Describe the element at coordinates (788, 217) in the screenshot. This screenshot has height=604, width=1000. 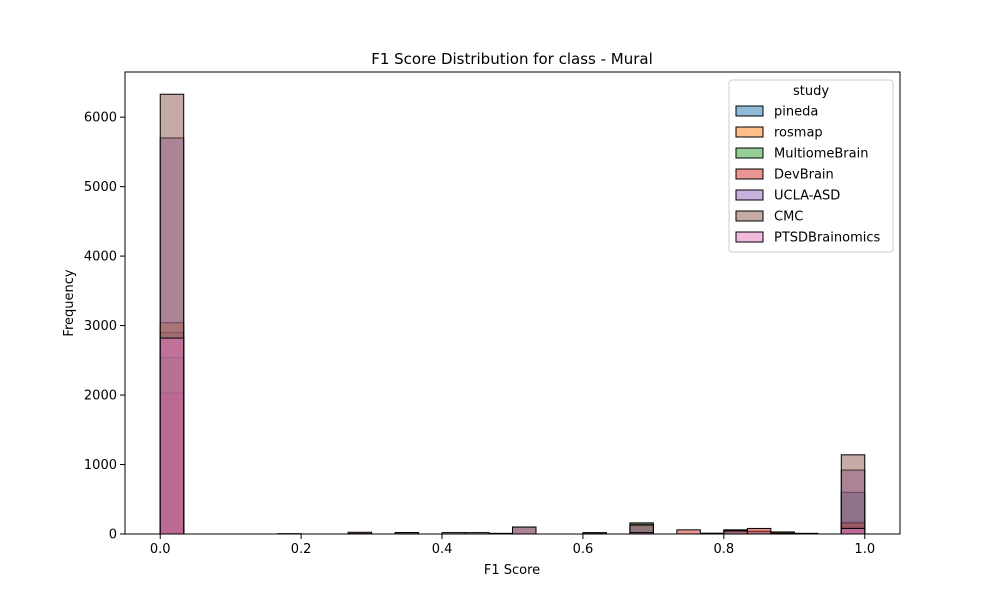
I see `legend-label-cmc: CMC` at that location.